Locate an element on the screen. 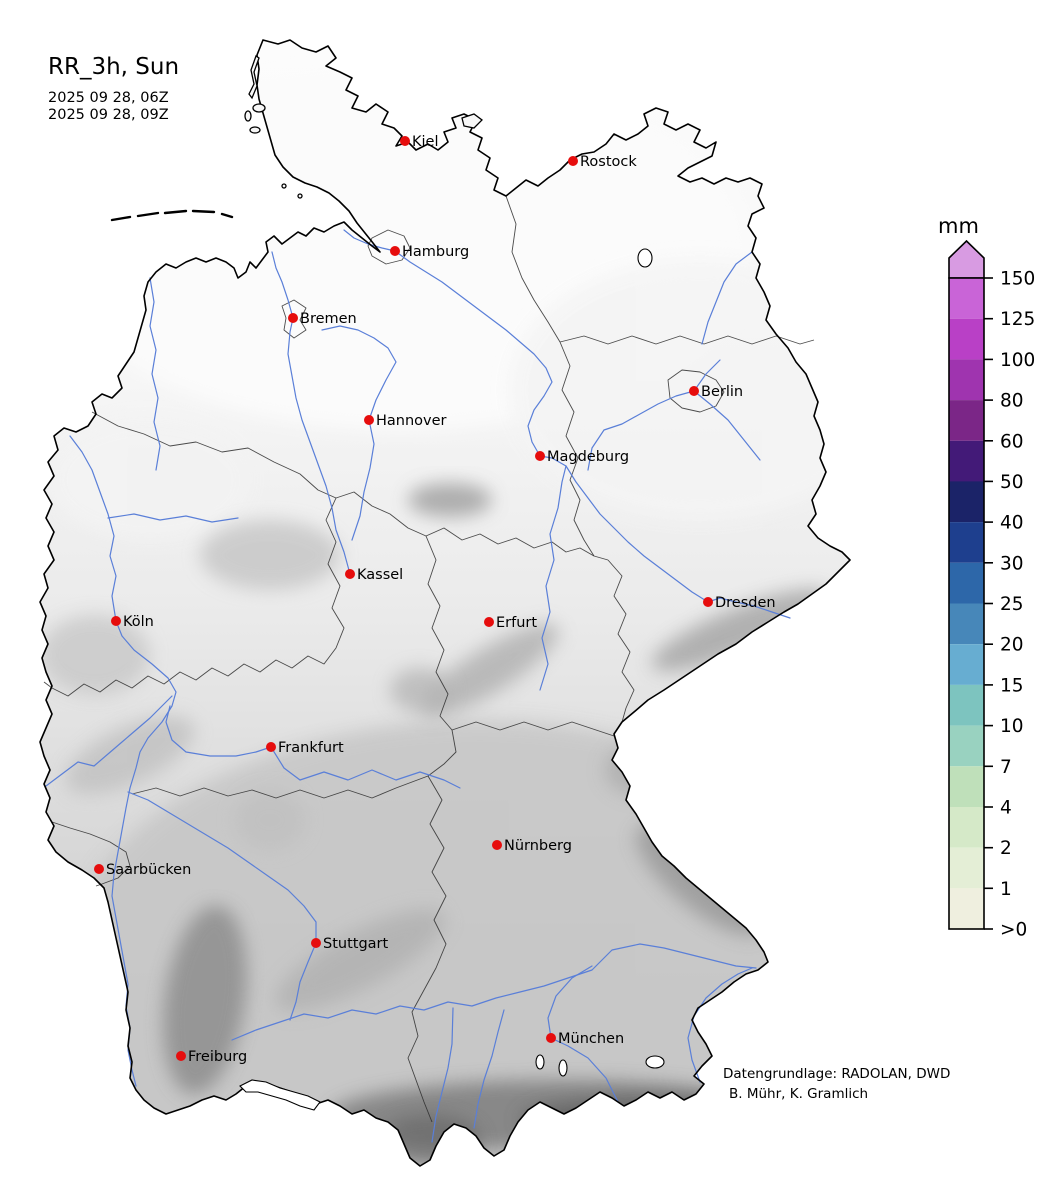 The image size is (1053, 1185). river-havel is located at coordinates (654, 415).